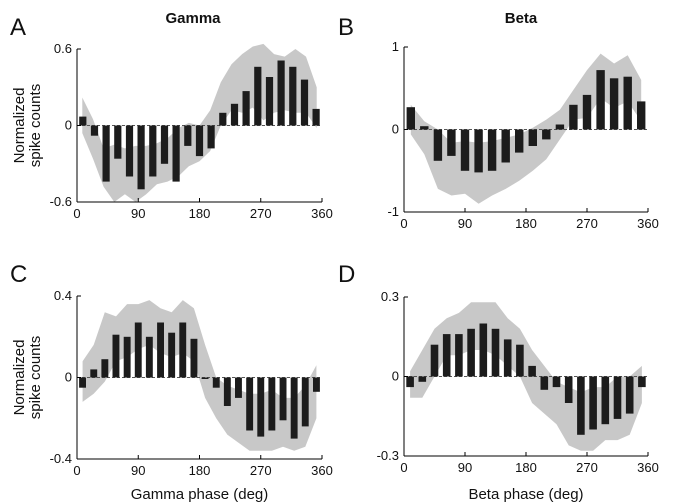  I want to click on y-tick-label: 0.6, so click(63, 48).